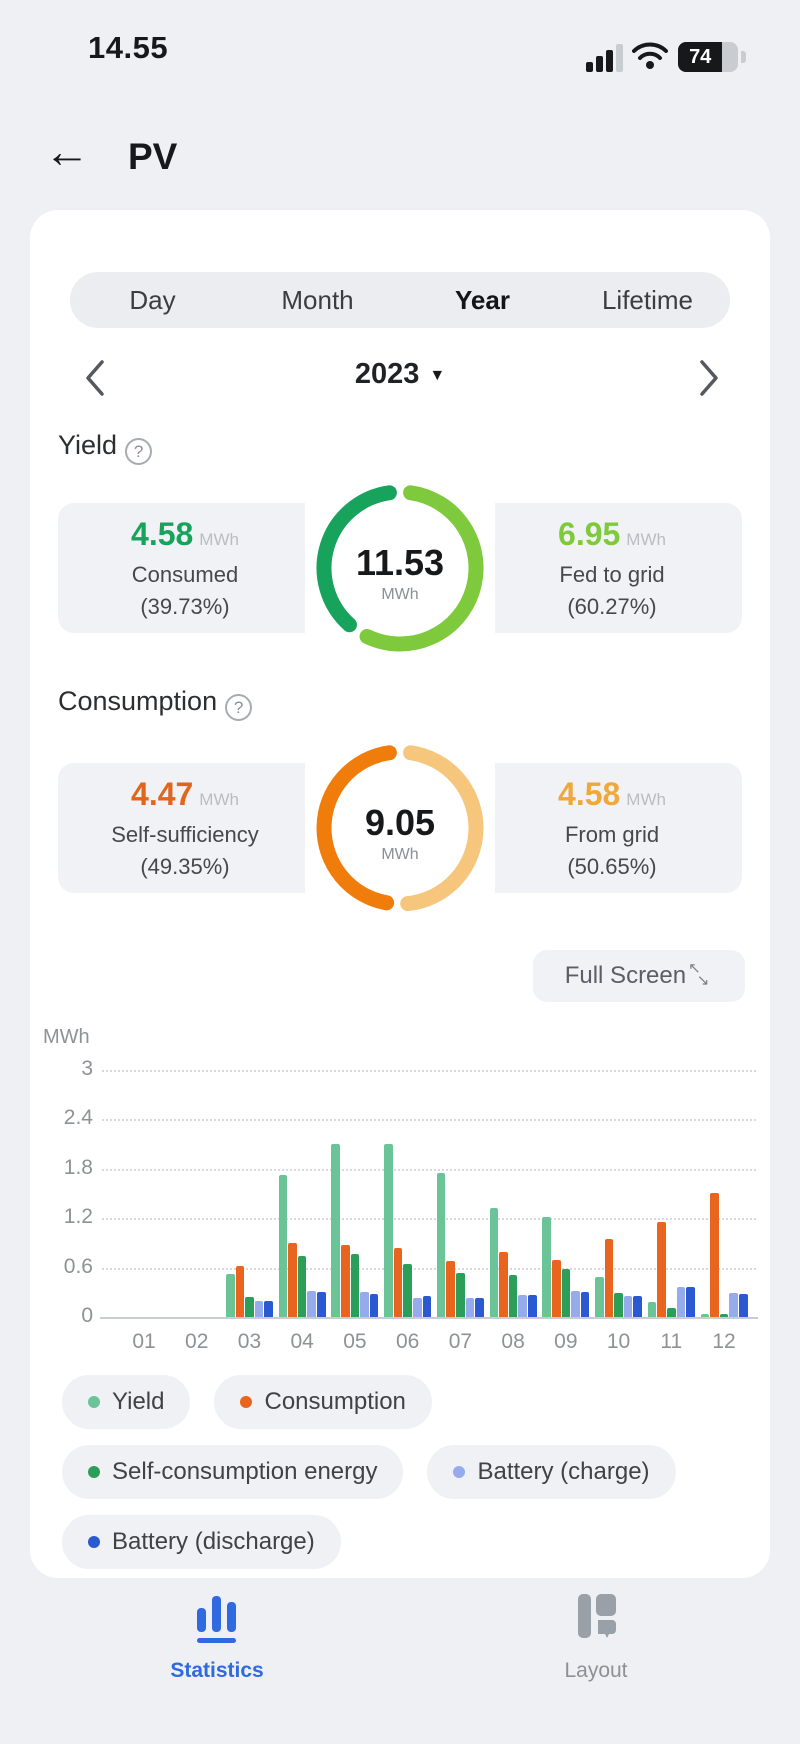  Describe the element at coordinates (563, 1471) in the screenshot. I see `legend-label: Battery (charge)` at that location.